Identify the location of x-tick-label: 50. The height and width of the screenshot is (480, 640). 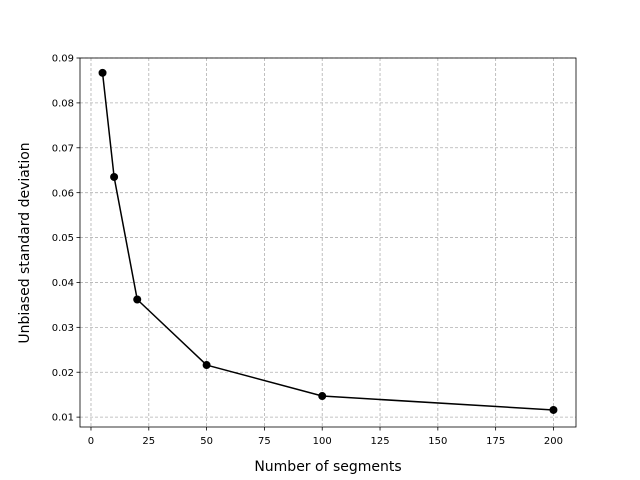
(206, 441).